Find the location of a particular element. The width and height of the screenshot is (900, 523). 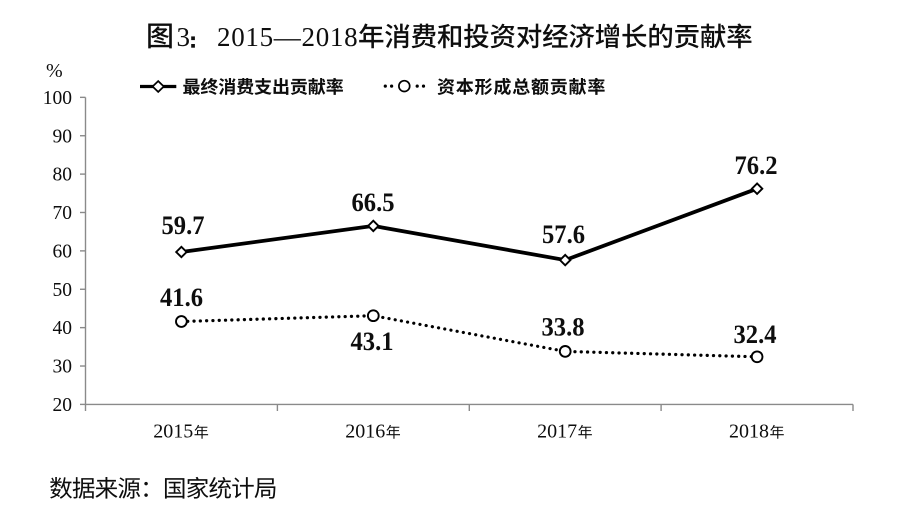

svg-text: 66.5 is located at coordinates (373, 202).